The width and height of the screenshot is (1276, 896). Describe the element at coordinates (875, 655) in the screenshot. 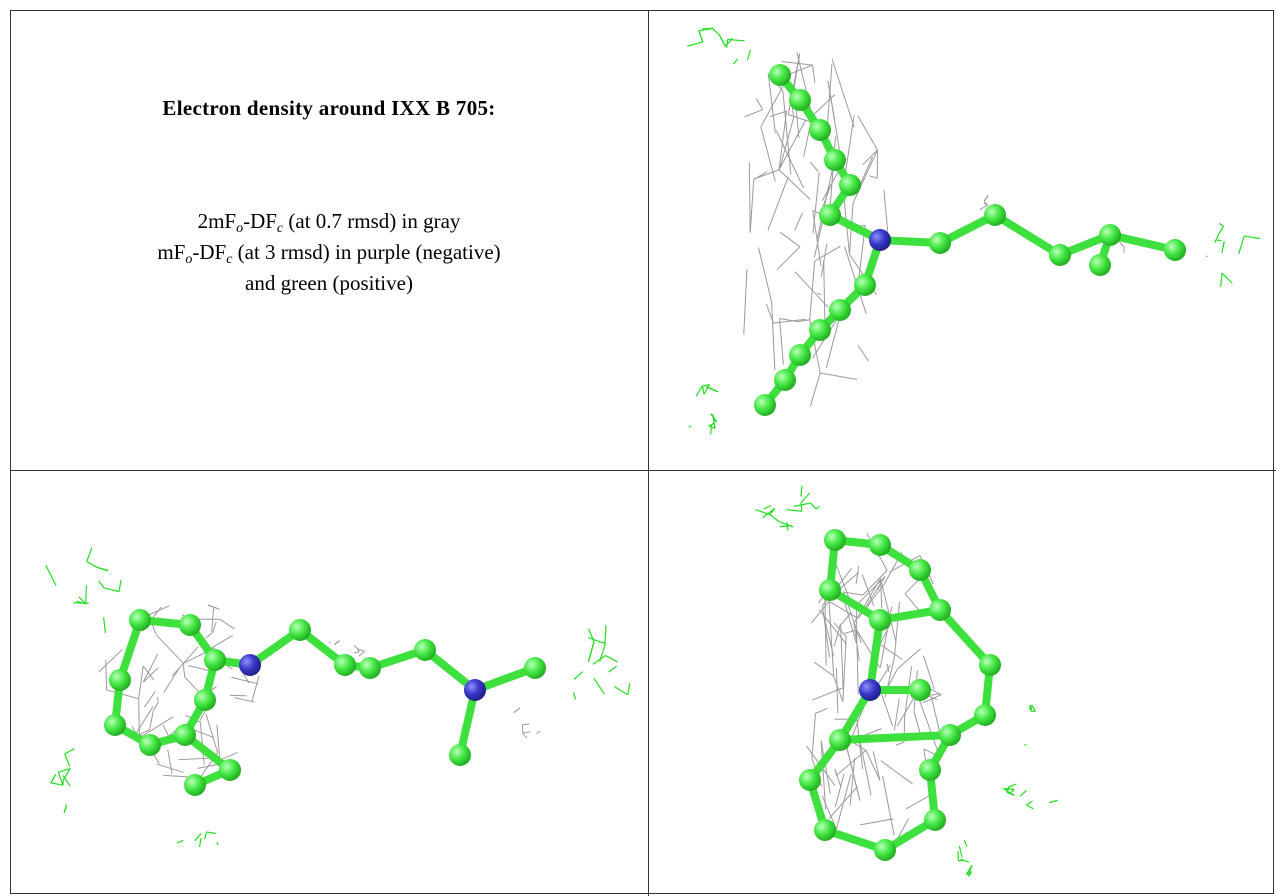

I see `bond` at that location.